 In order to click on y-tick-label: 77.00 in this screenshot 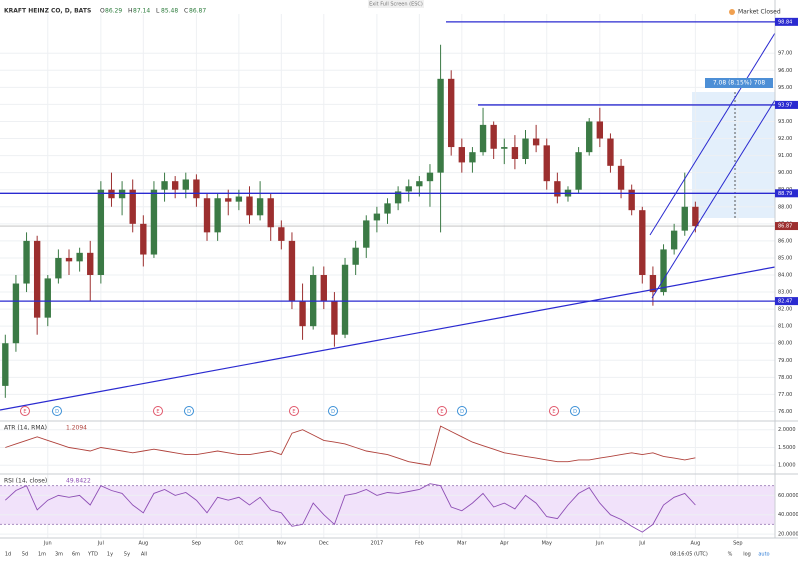, I will do `click(785, 395)`.